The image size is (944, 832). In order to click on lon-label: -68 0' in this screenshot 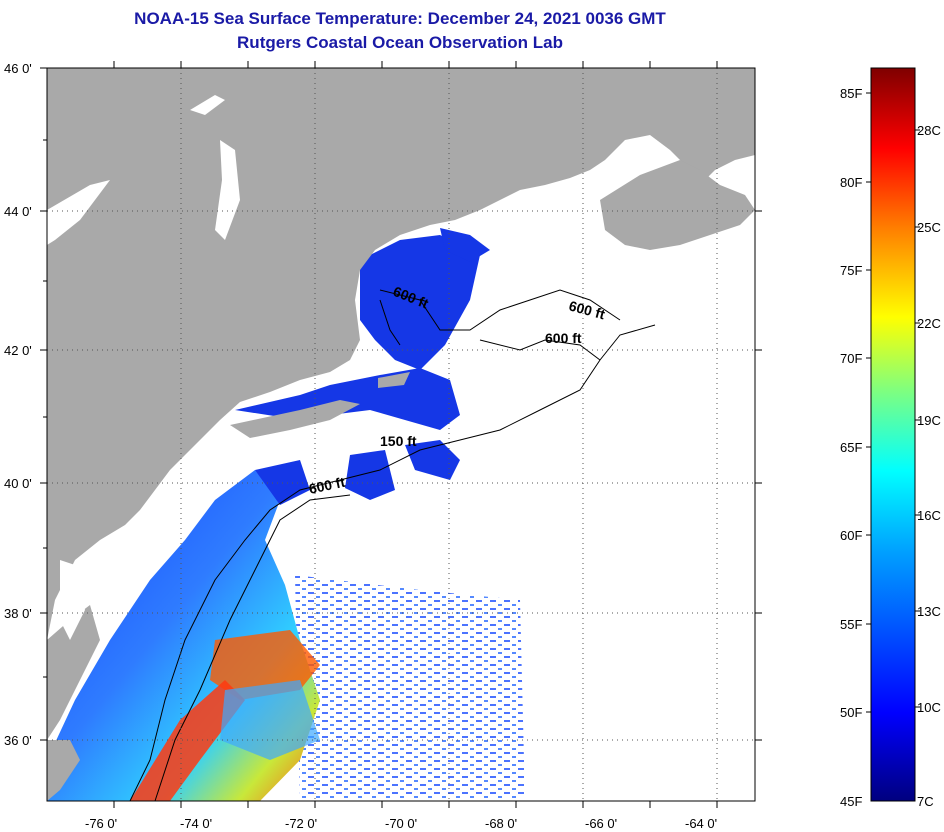, I will do `click(501, 823)`.